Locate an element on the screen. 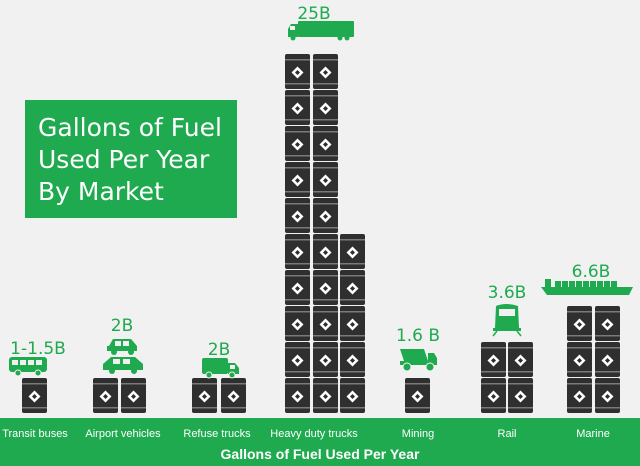 The width and height of the screenshot is (640, 466). cargo-ship-icon is located at coordinates (587, 287).